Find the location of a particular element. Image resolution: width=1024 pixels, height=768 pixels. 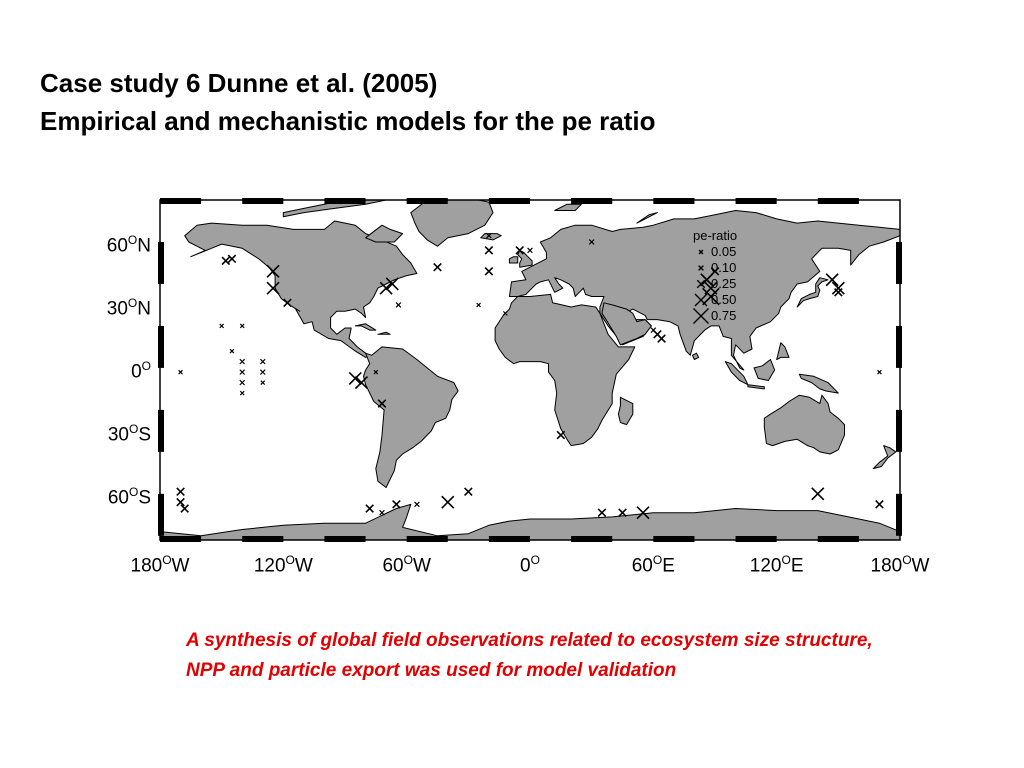

legend-entry: 0.10 is located at coordinates (715, 268).